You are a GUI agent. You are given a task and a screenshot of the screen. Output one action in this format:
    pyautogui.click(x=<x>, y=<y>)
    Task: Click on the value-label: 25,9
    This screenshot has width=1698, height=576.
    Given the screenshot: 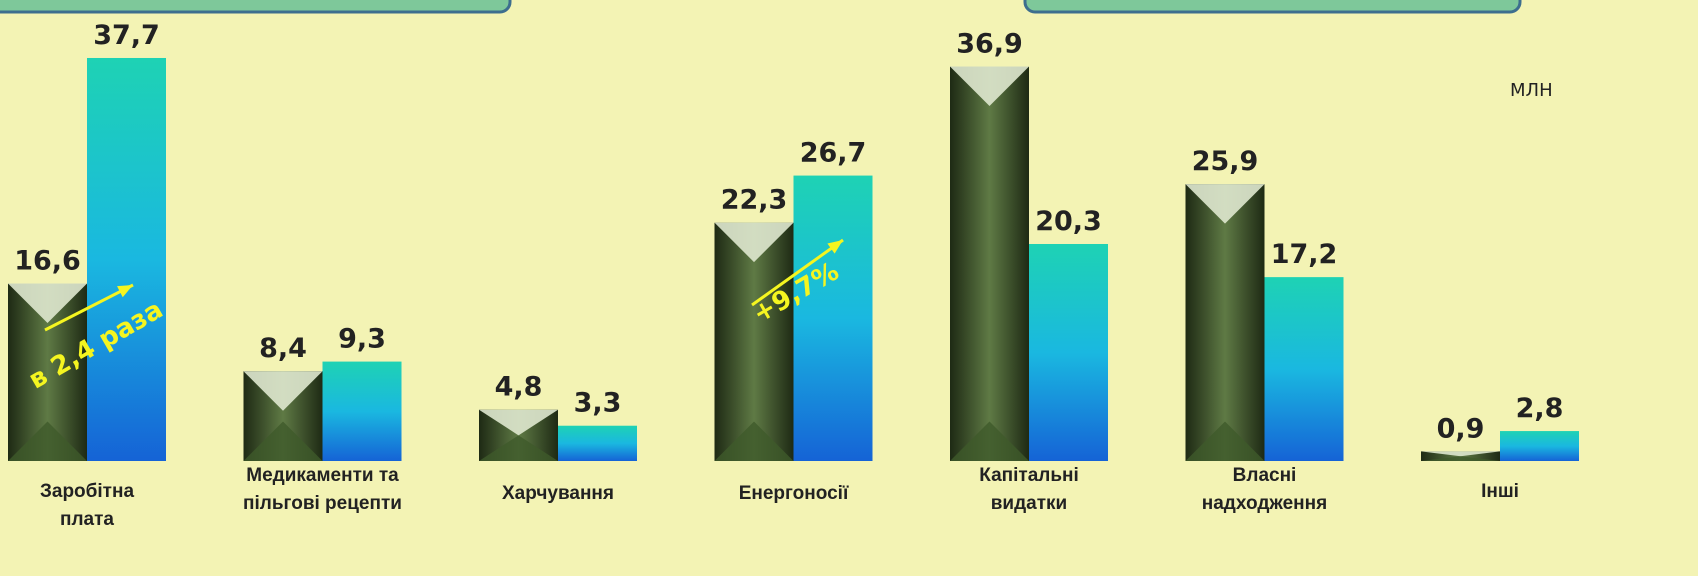 What is the action you would take?
    pyautogui.click(x=1225, y=161)
    